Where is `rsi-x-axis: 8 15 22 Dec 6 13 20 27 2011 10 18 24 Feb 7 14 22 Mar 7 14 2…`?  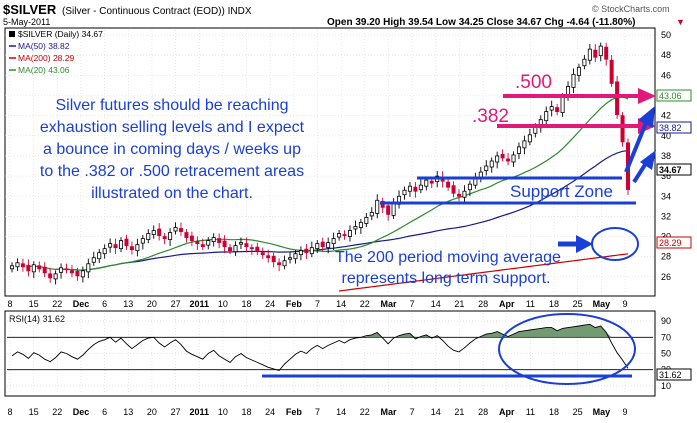
rsi-x-axis: 8 15 22 Dec 6 13 20 27 2011 10 18 24 Feb 7 14 22 Mar 7 14 2… is located at coordinates (317, 412).